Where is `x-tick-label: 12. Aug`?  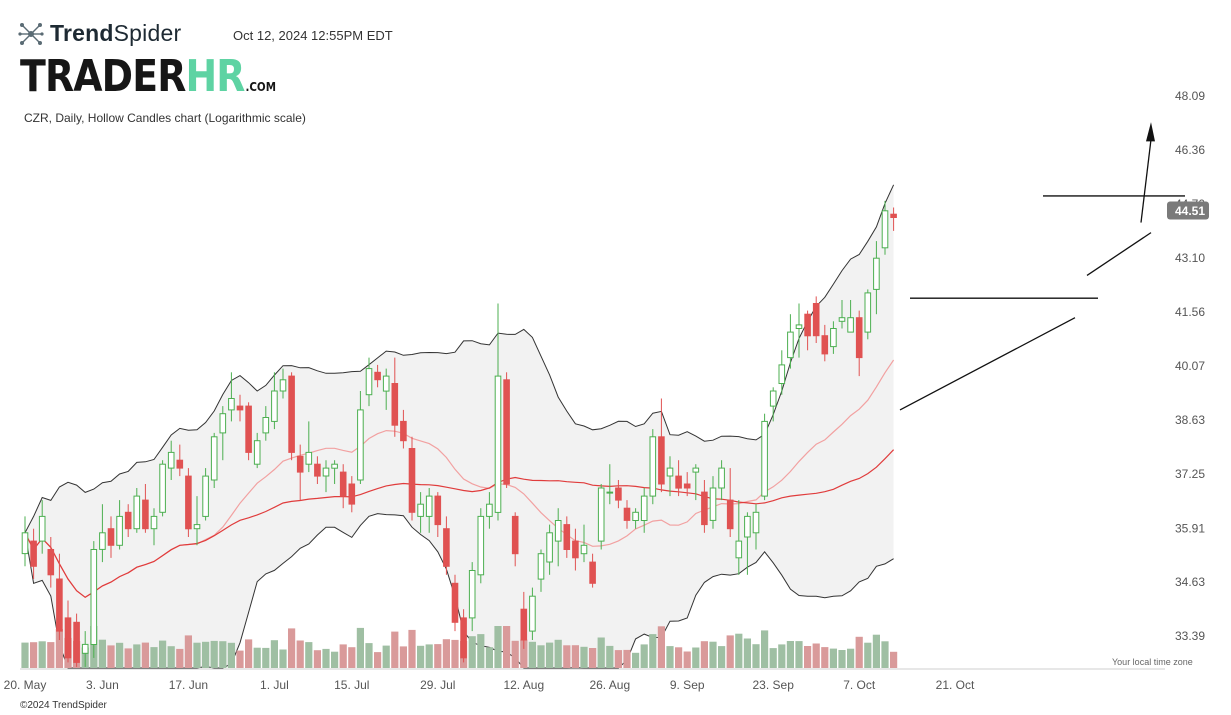 x-tick-label: 12. Aug is located at coordinates (523, 685).